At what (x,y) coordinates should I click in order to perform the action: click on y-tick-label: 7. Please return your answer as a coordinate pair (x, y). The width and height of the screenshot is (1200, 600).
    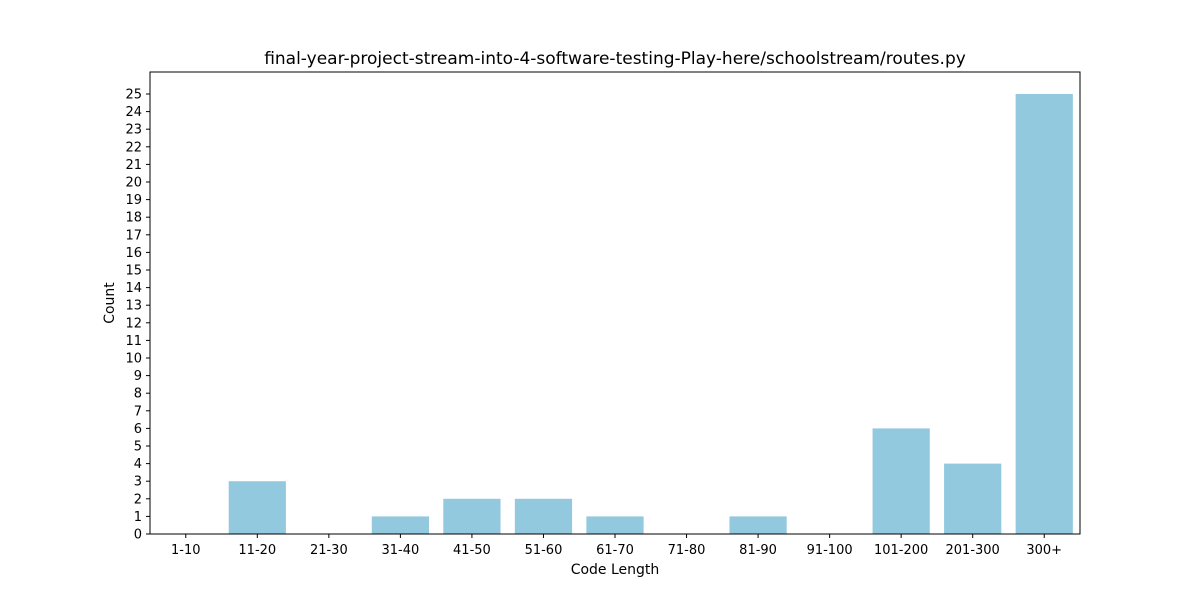
    Looking at the image, I should click on (138, 411).